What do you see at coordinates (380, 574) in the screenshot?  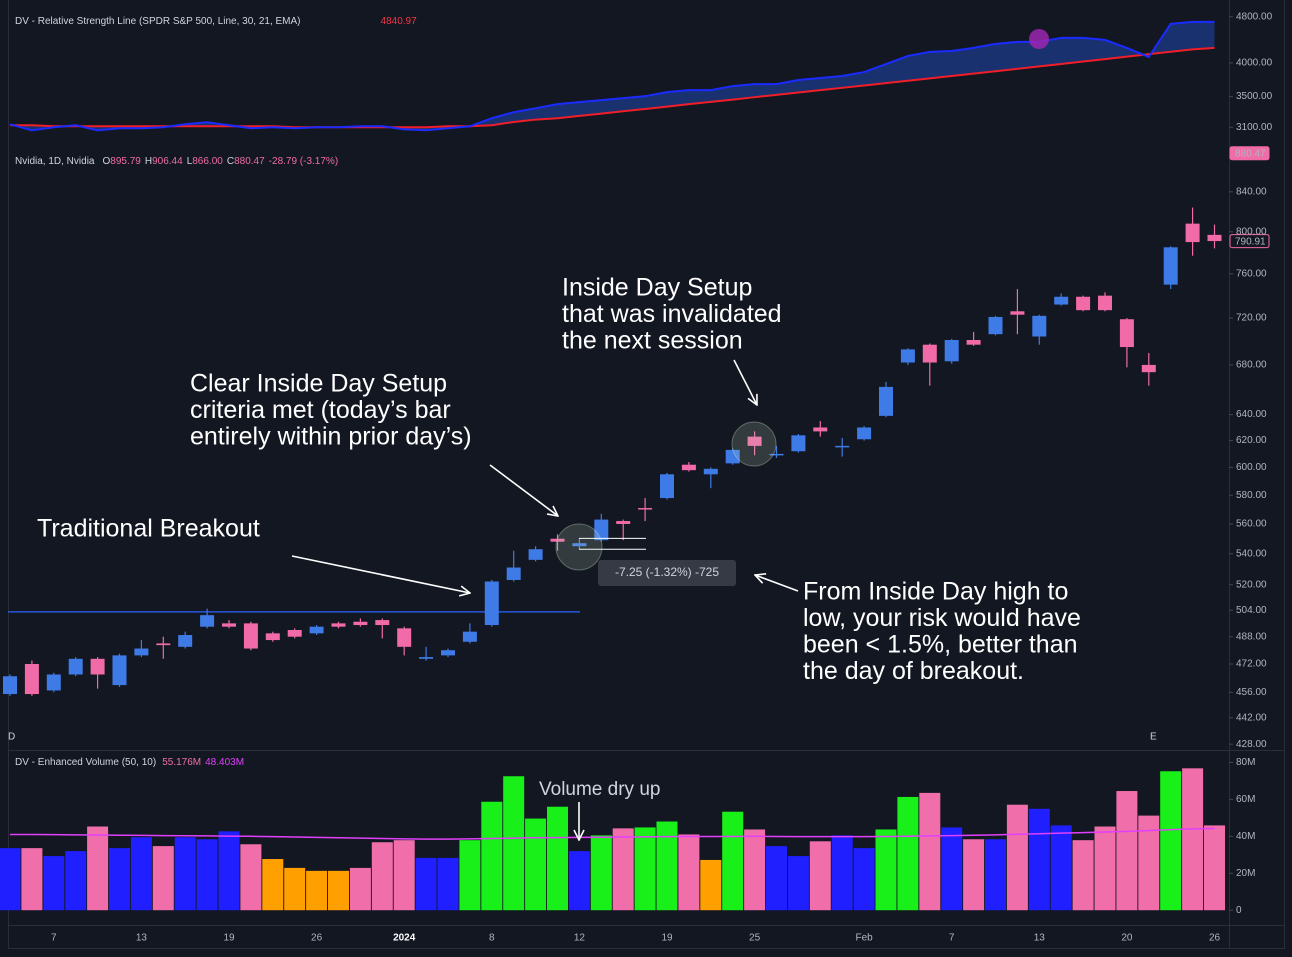 I see `arrow` at bounding box center [380, 574].